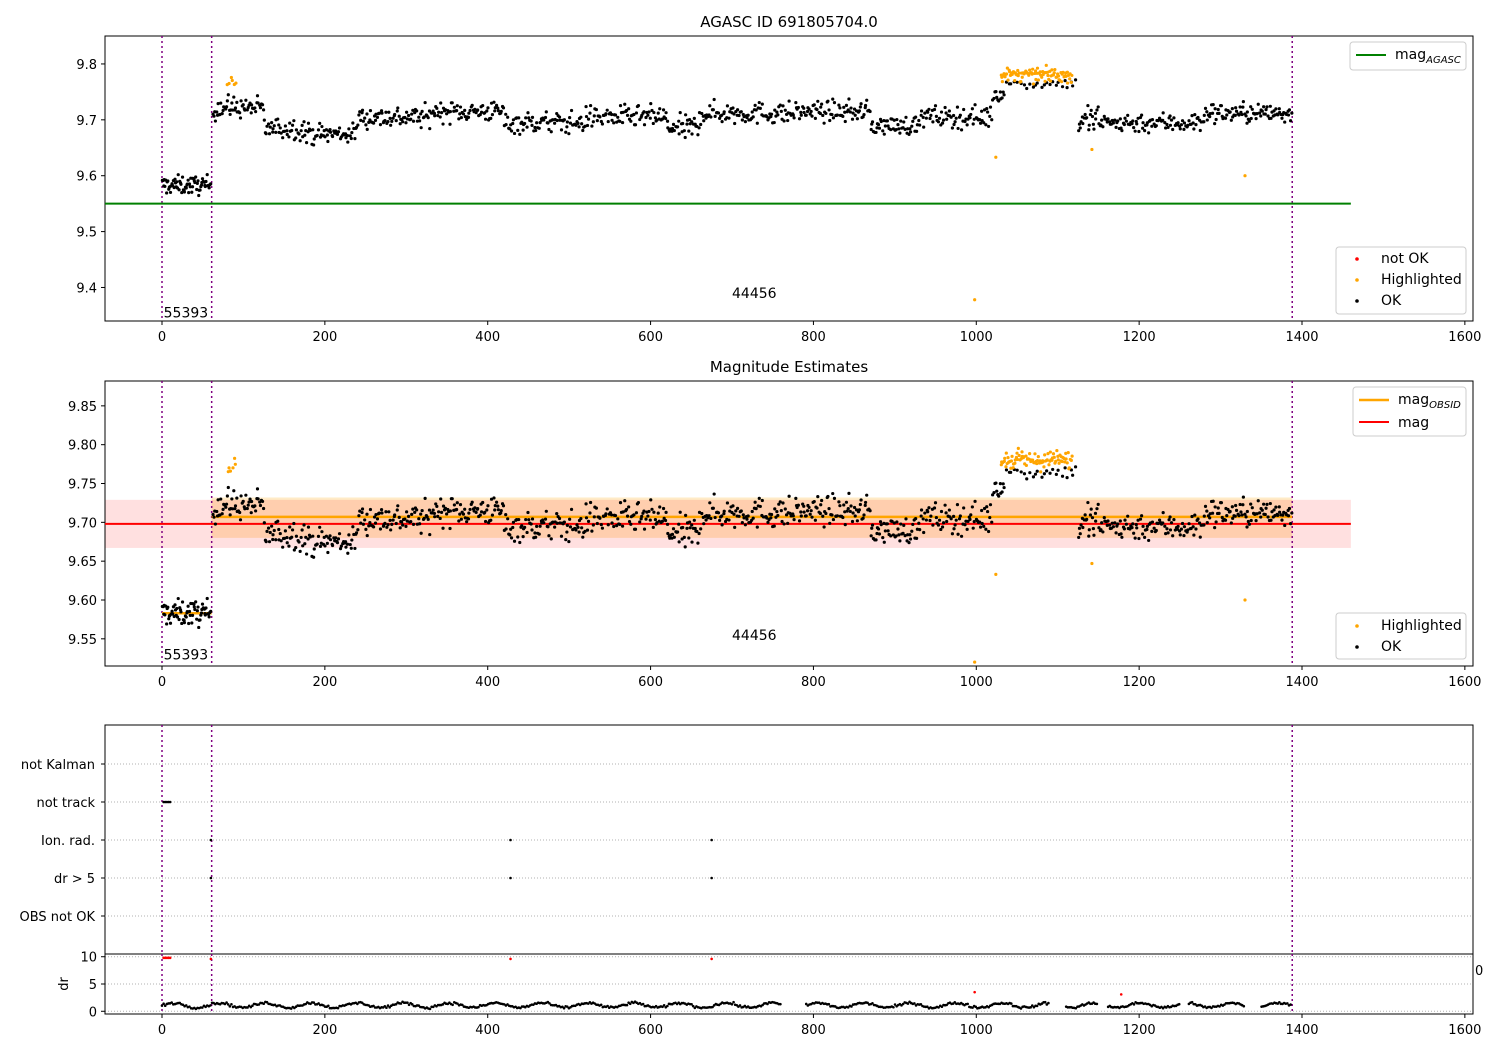  I want to click on legend-swatch, so click(1357, 259).